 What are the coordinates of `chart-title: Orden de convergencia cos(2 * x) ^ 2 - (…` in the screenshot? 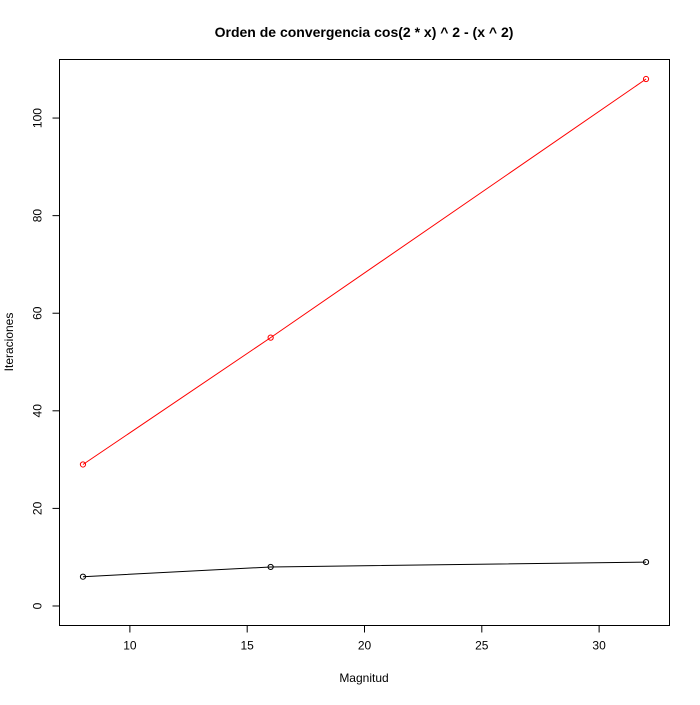 It's located at (364, 32).